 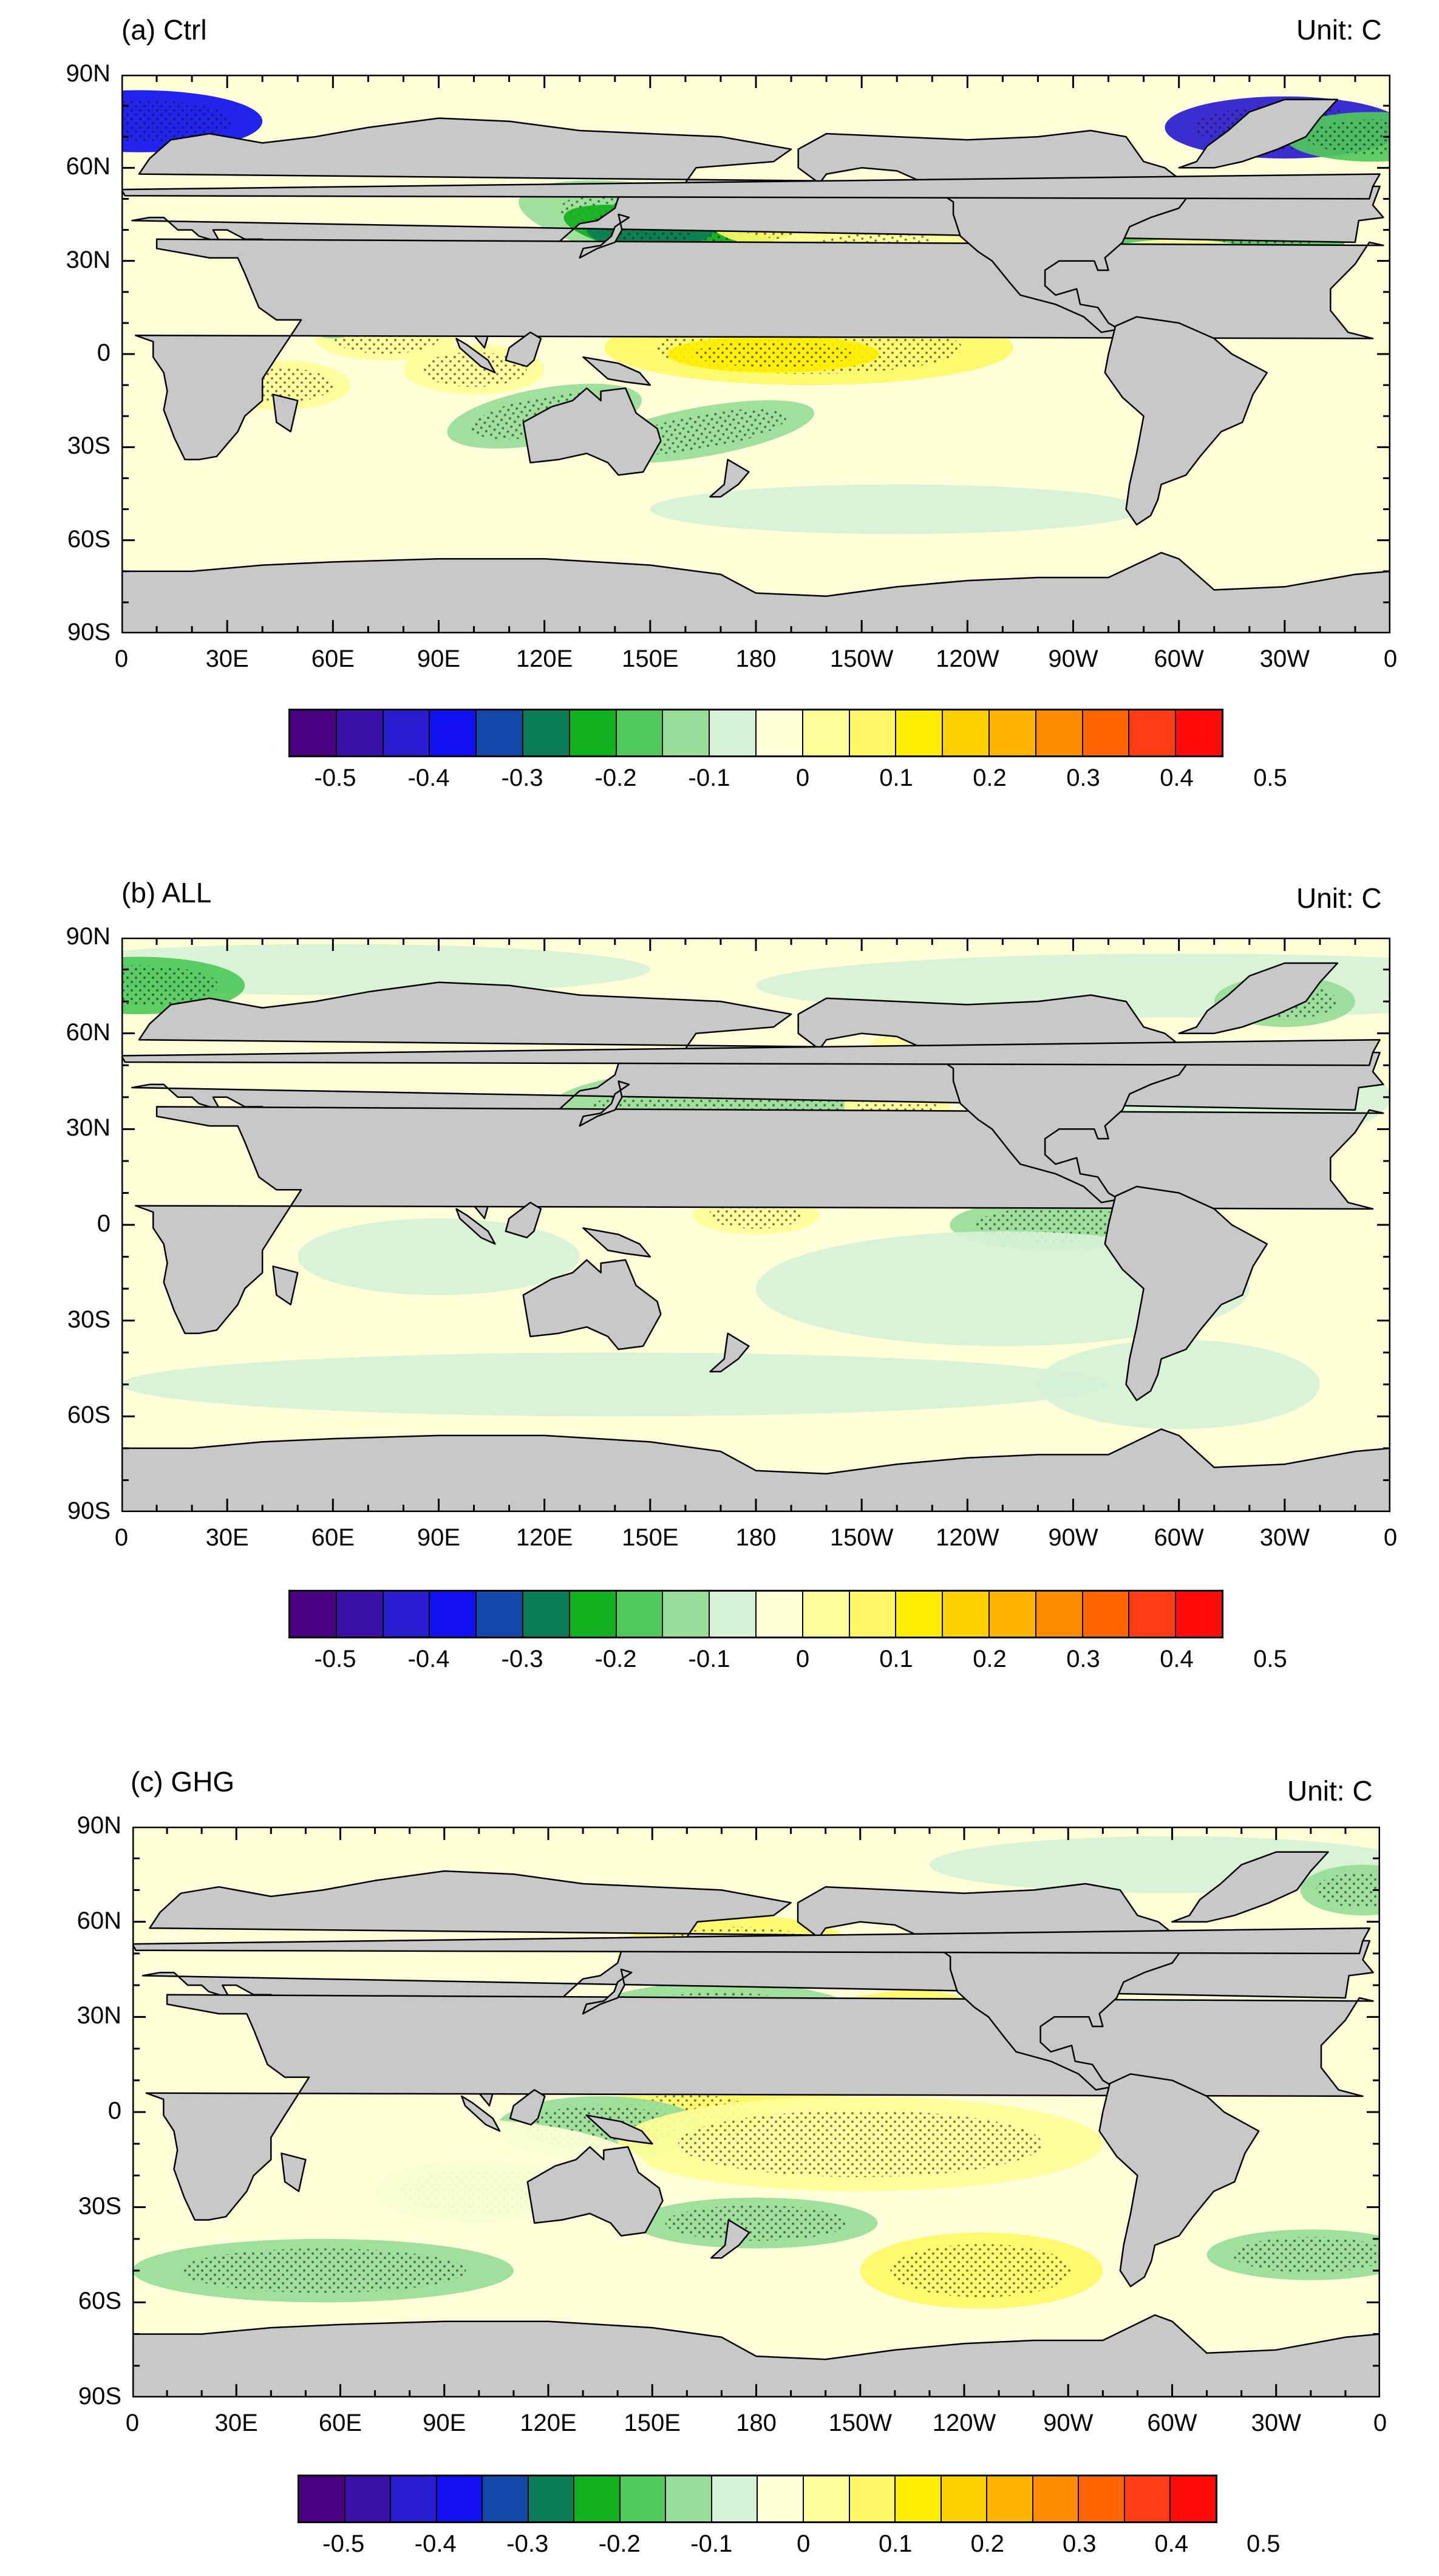 I want to click on panel-title: (b) ALL, so click(x=166, y=892).